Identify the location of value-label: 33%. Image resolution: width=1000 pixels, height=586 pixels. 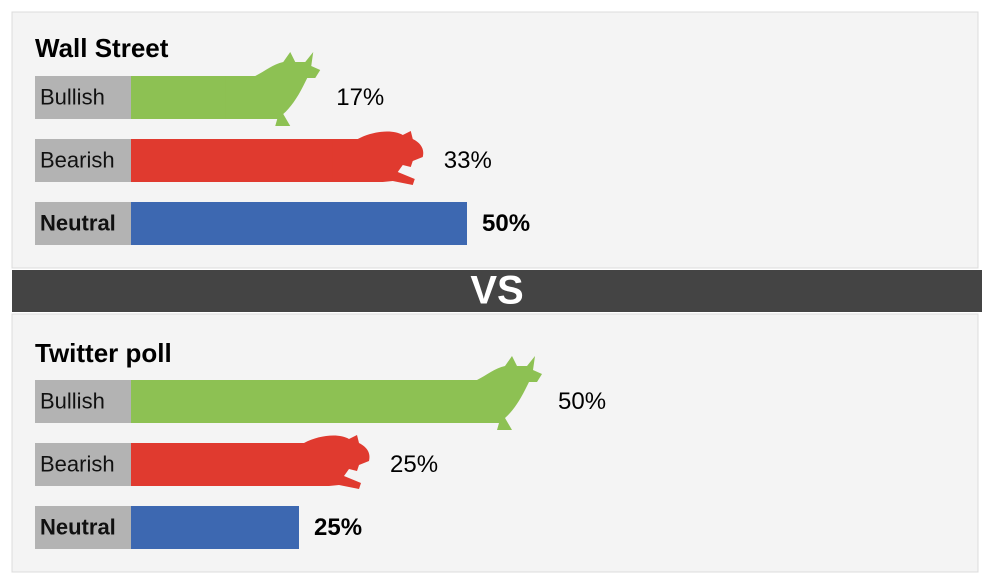
(468, 160).